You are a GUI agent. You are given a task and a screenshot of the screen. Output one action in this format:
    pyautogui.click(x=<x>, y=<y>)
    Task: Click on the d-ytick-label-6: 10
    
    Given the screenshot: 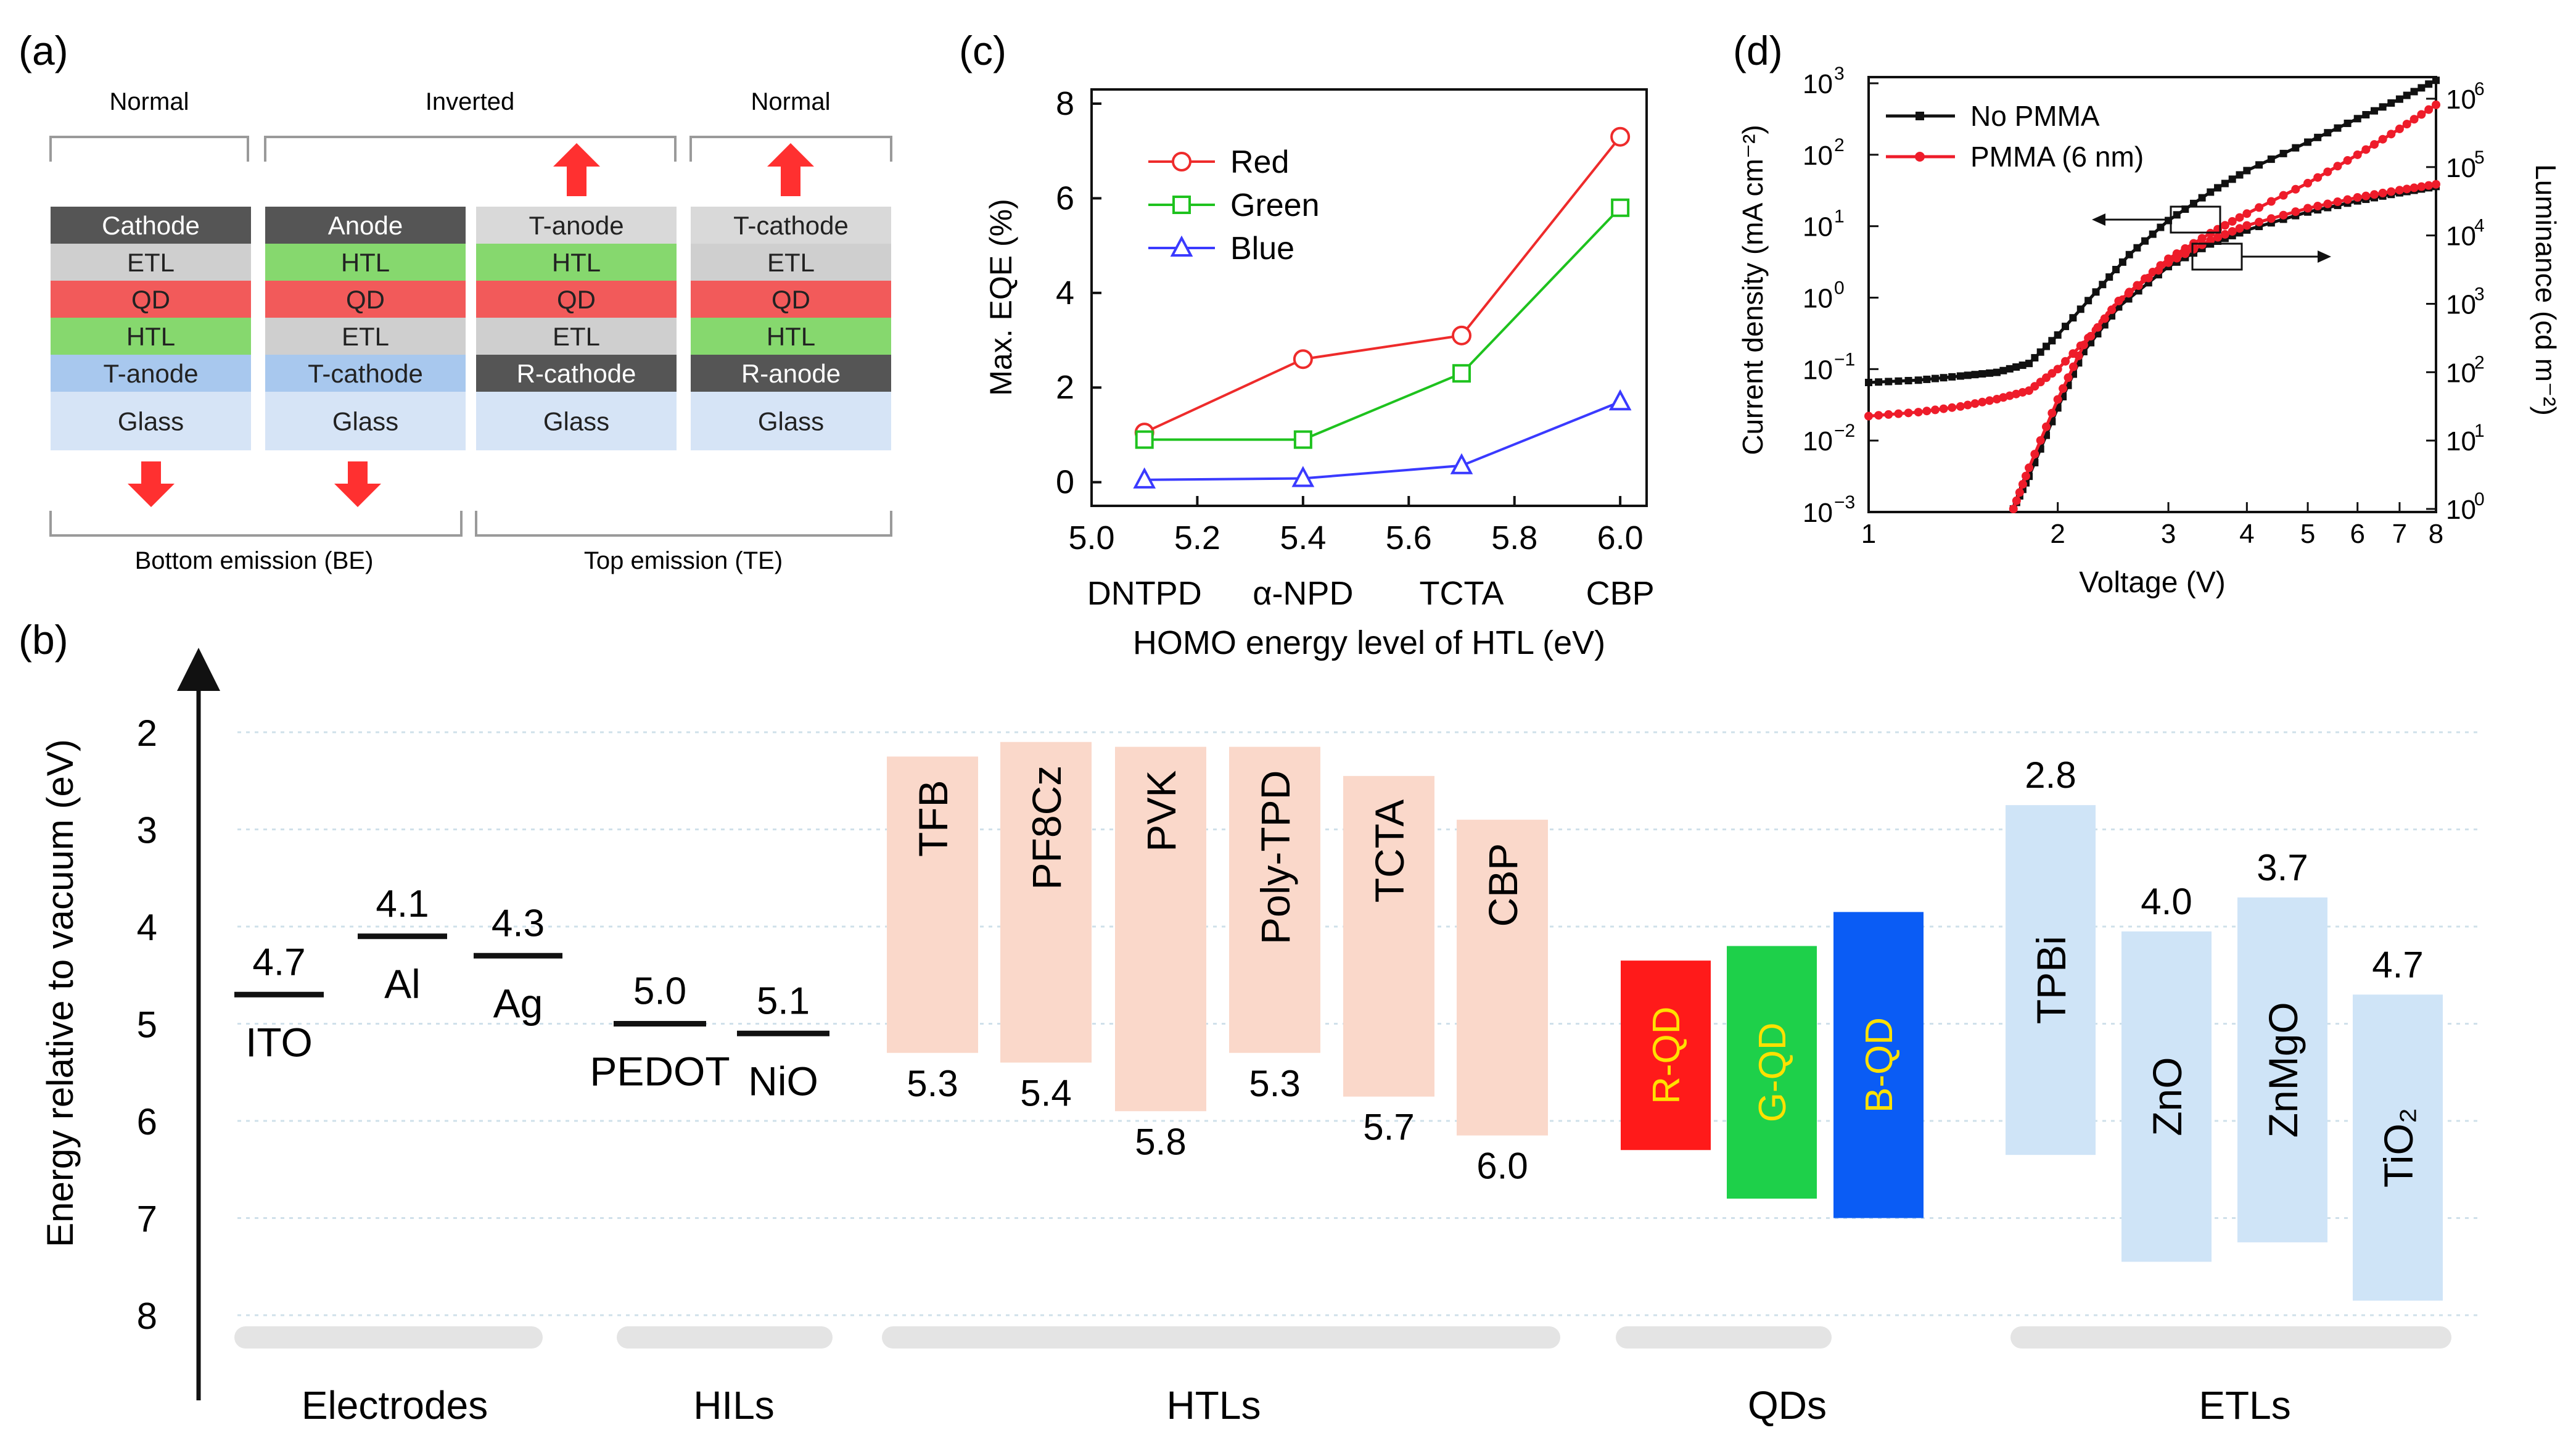 What is the action you would take?
    pyautogui.click(x=1818, y=84)
    